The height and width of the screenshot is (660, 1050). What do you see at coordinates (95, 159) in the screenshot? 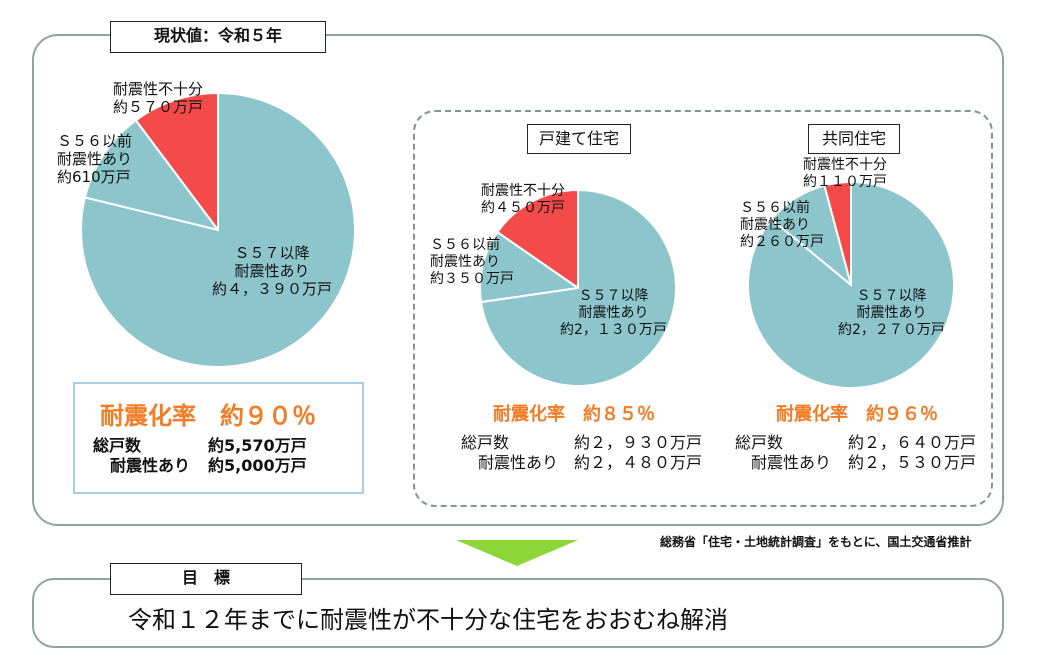
I see `main-pie-label-s56: Ｓ５６以前 耐震性あり 約610万戸` at bounding box center [95, 159].